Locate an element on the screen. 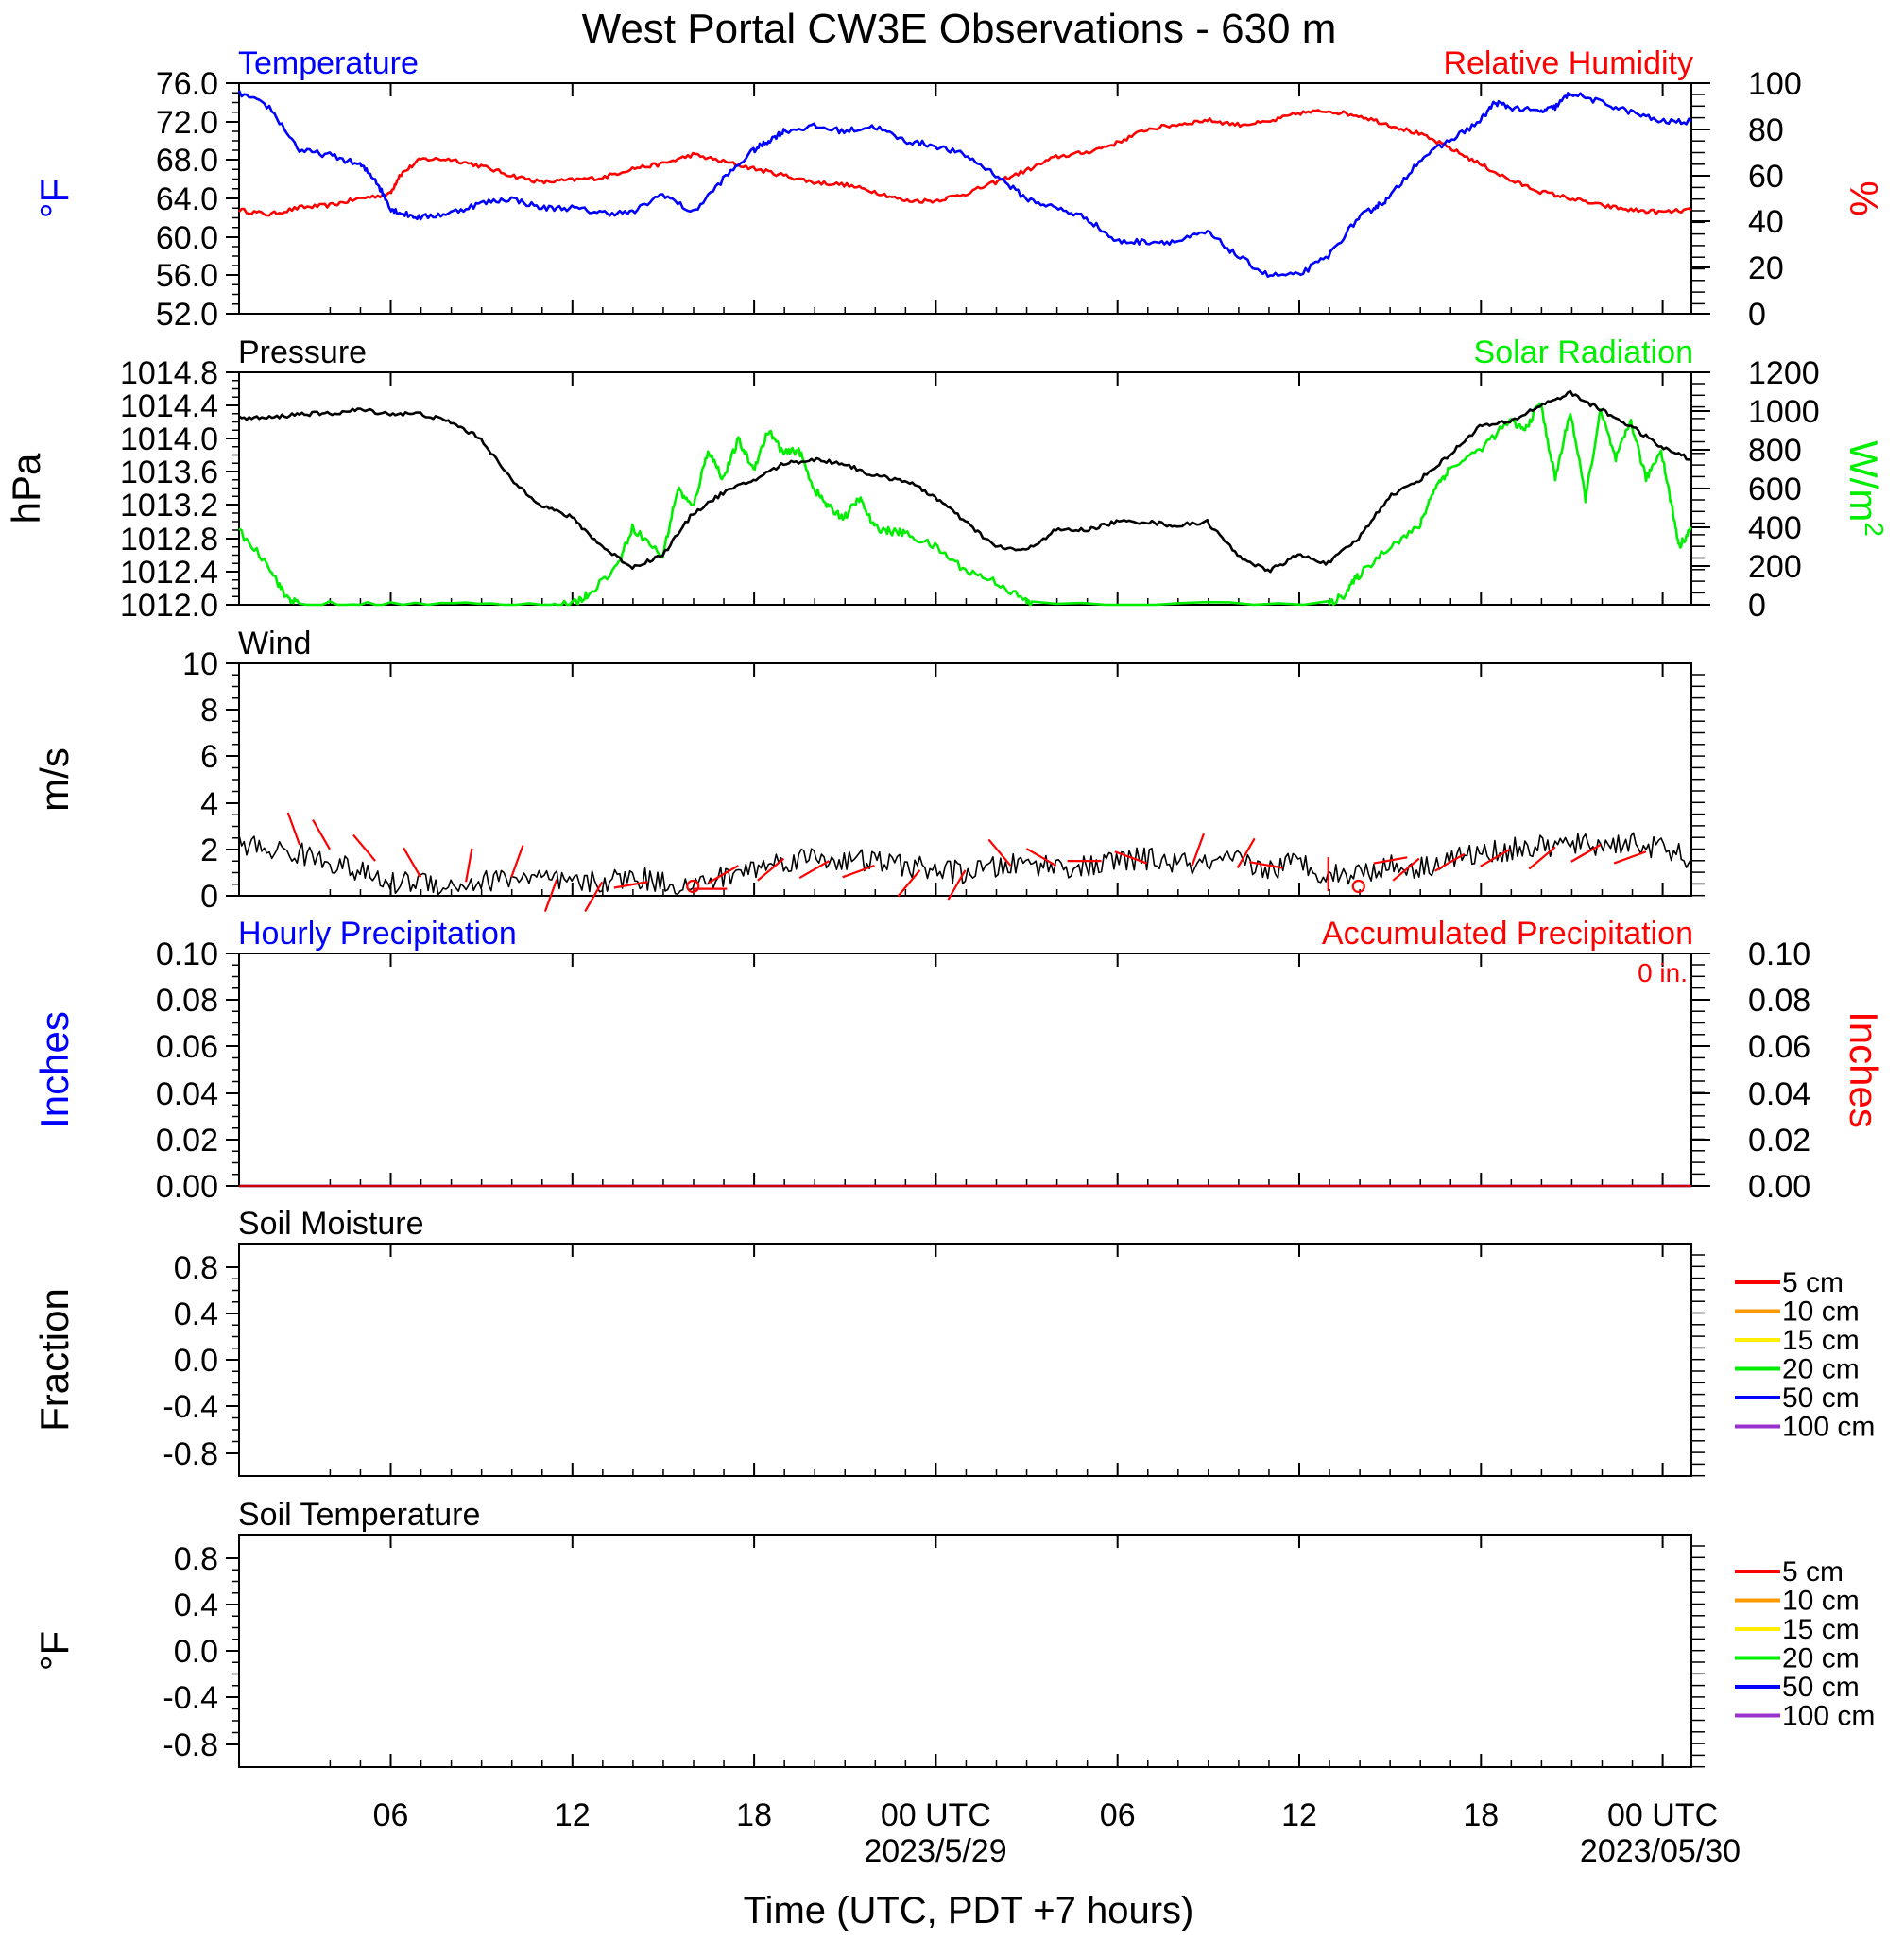 This screenshot has width=1904, height=1940. panel-title-left: Pressure is located at coordinates (302, 353).